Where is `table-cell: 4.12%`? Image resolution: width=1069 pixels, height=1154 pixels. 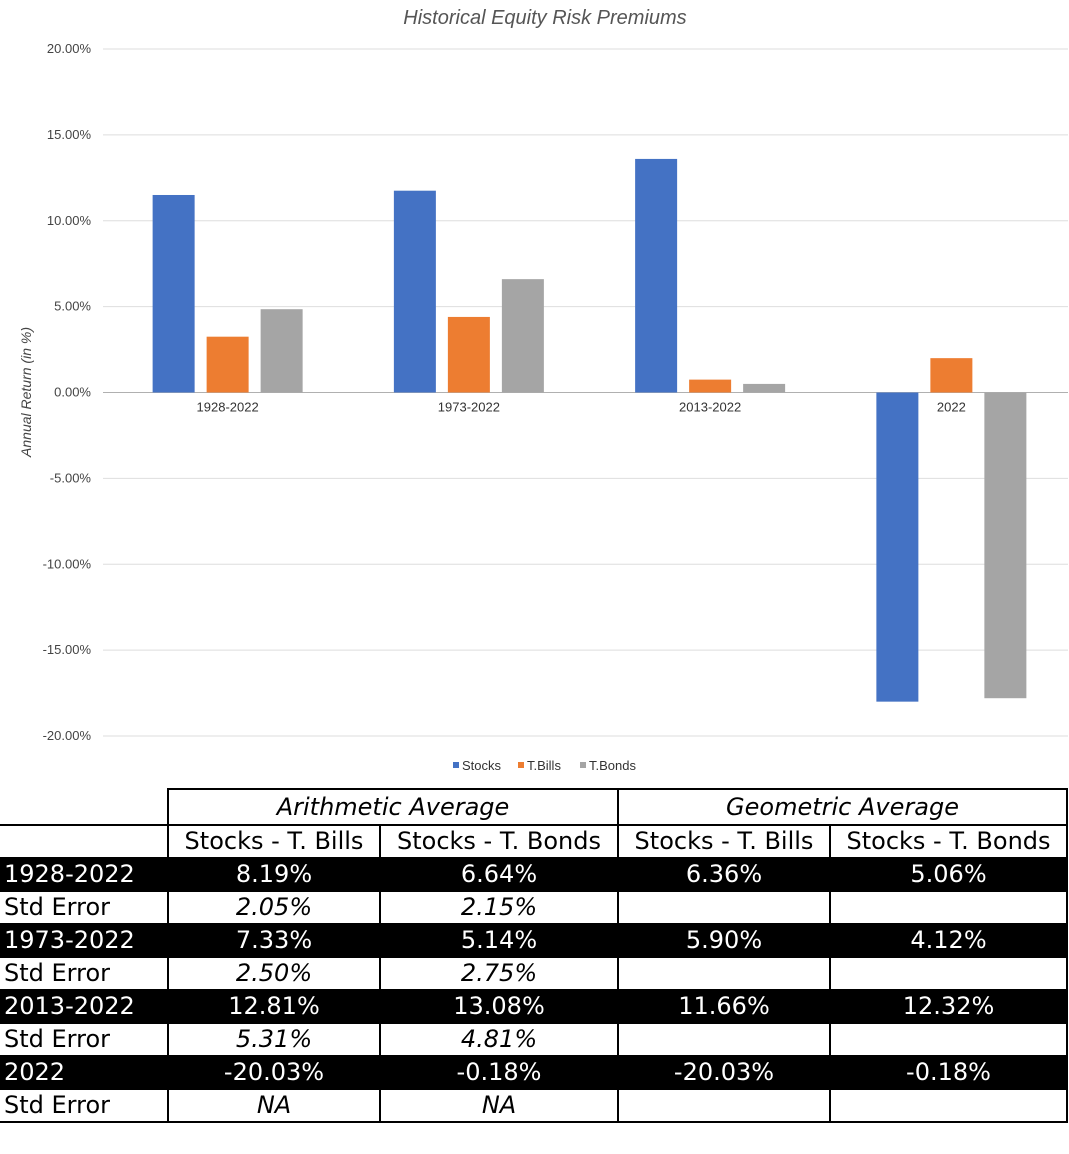
table-cell: 4.12% is located at coordinates (948, 940).